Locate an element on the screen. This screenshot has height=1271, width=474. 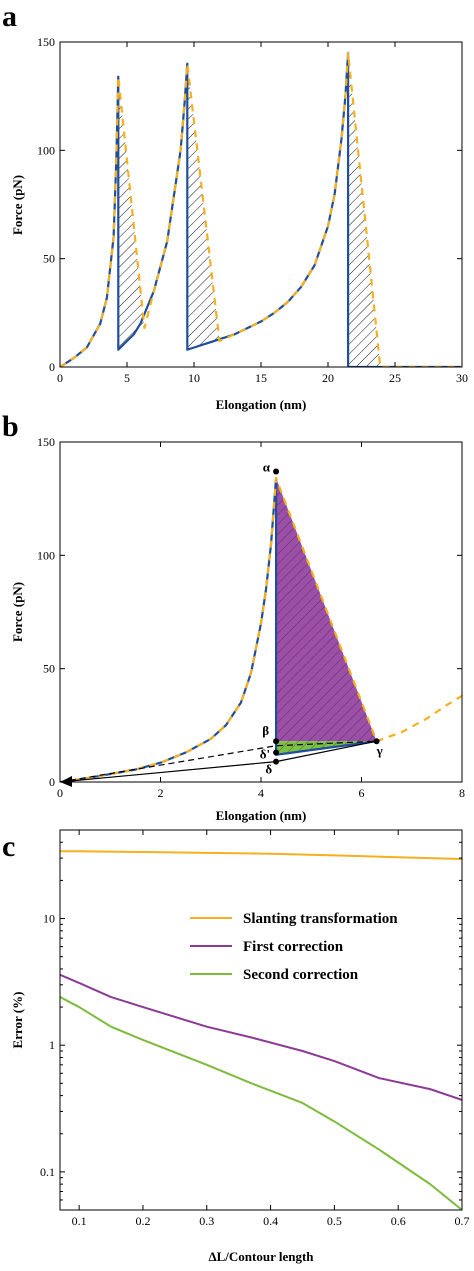
panel-b-point-label: δ' is located at coordinates (265, 754).